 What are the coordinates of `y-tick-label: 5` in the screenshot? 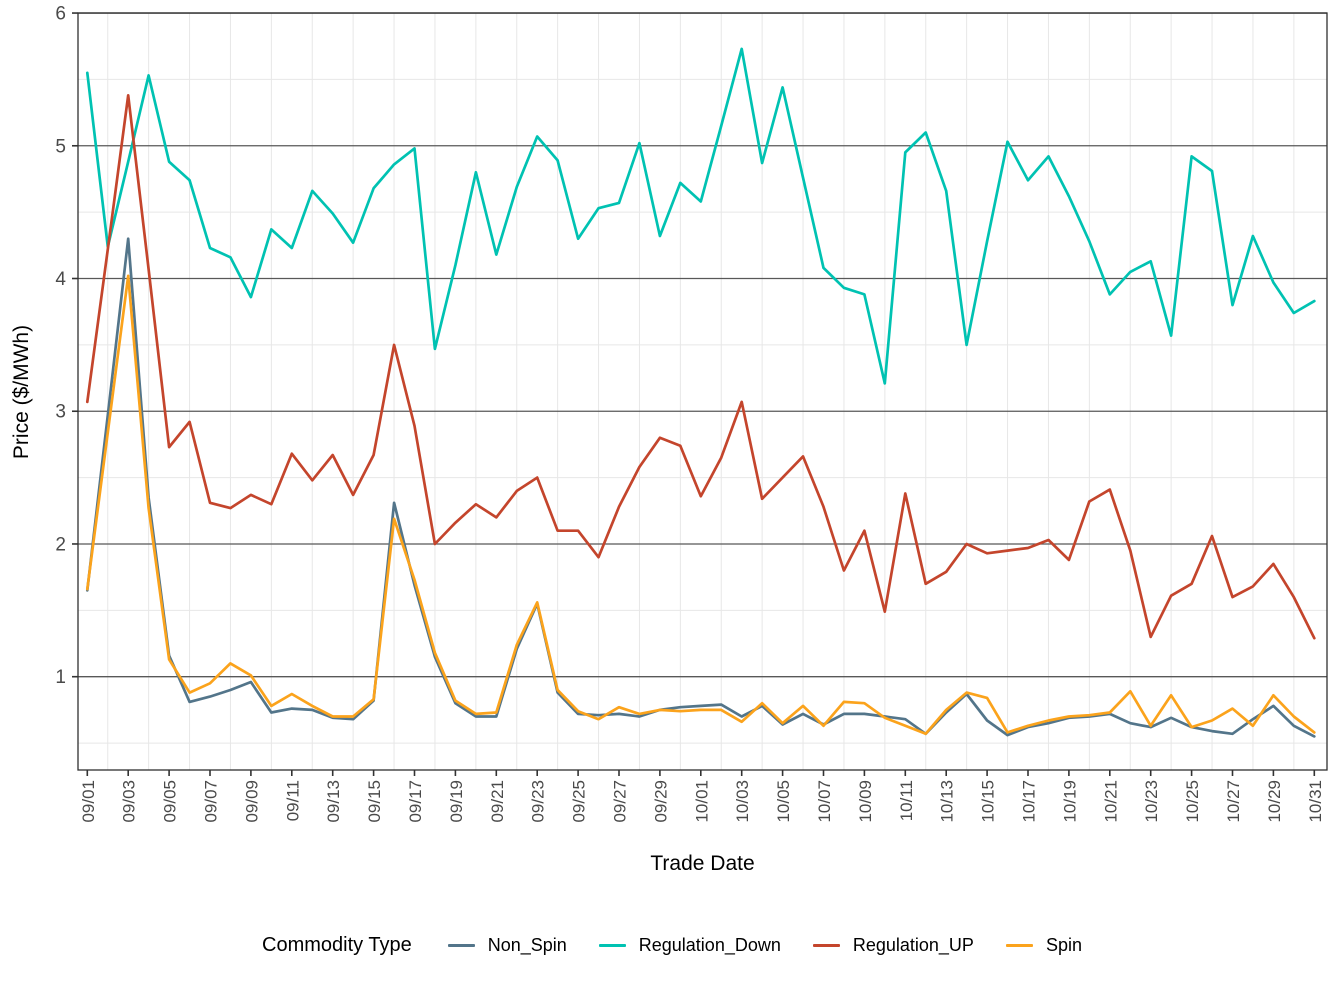 It's located at (60, 146).